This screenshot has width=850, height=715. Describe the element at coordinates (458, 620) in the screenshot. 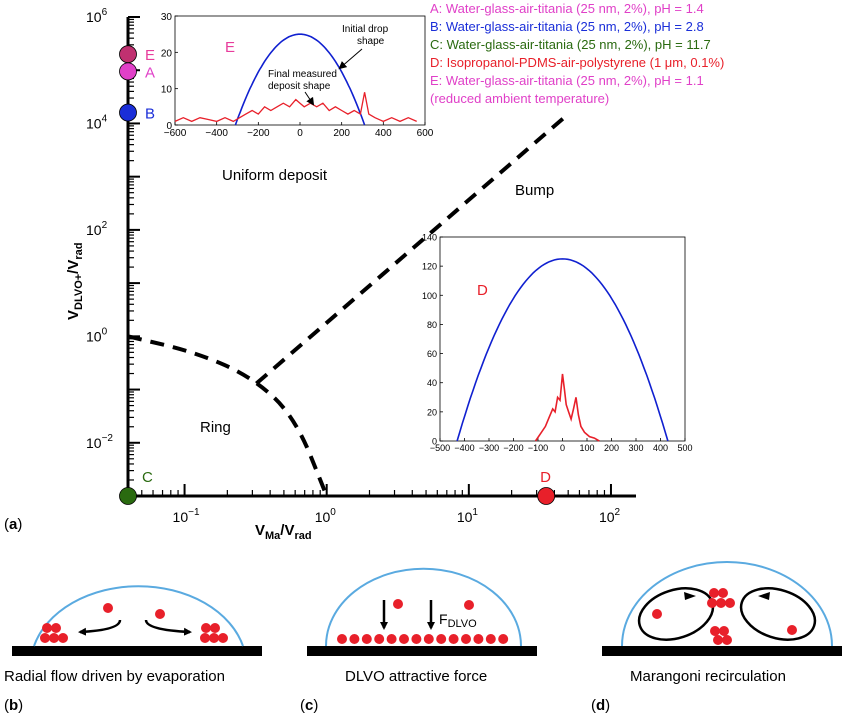

I see `force-label: FDLVO` at that location.